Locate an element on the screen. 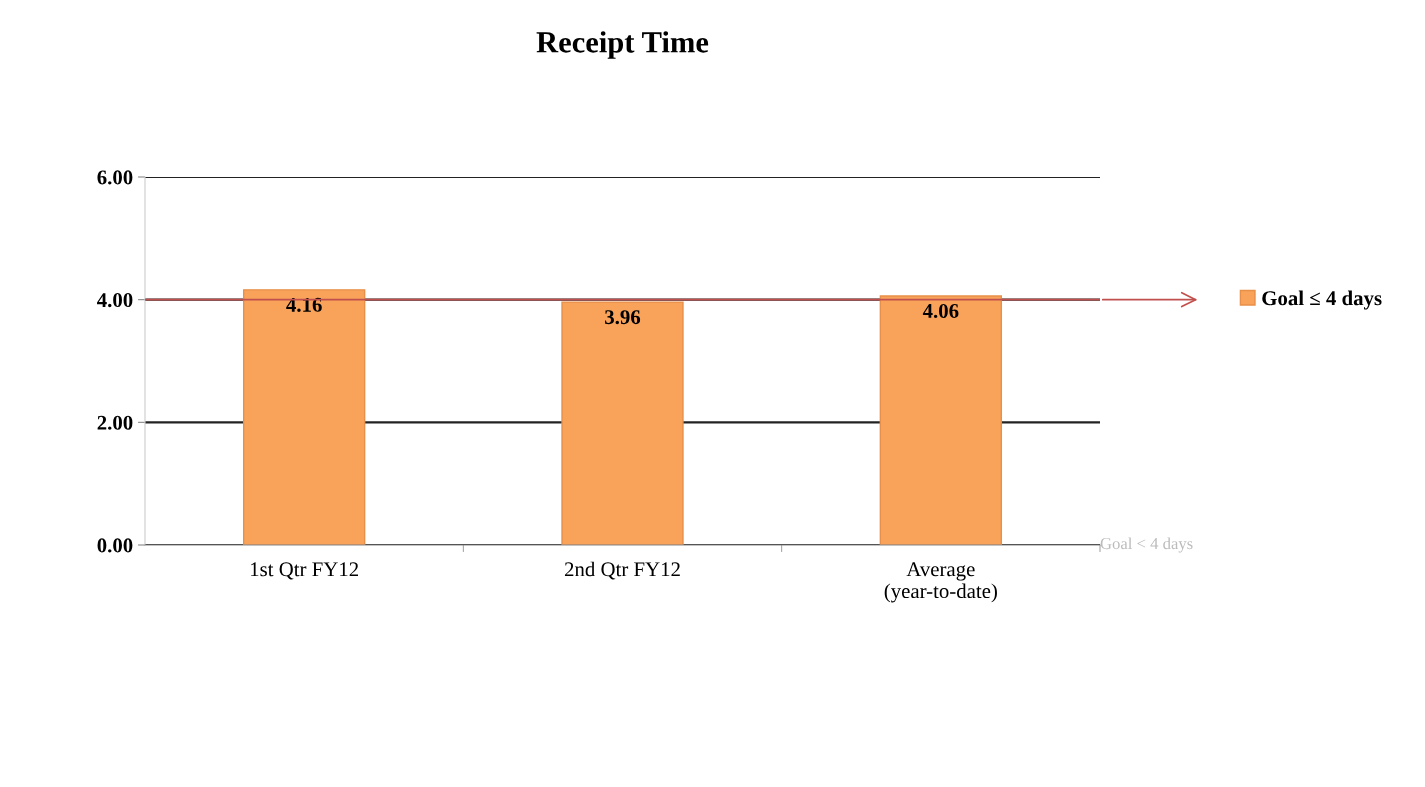 The image size is (1425, 787). data-label: 3.96 is located at coordinates (623, 317).